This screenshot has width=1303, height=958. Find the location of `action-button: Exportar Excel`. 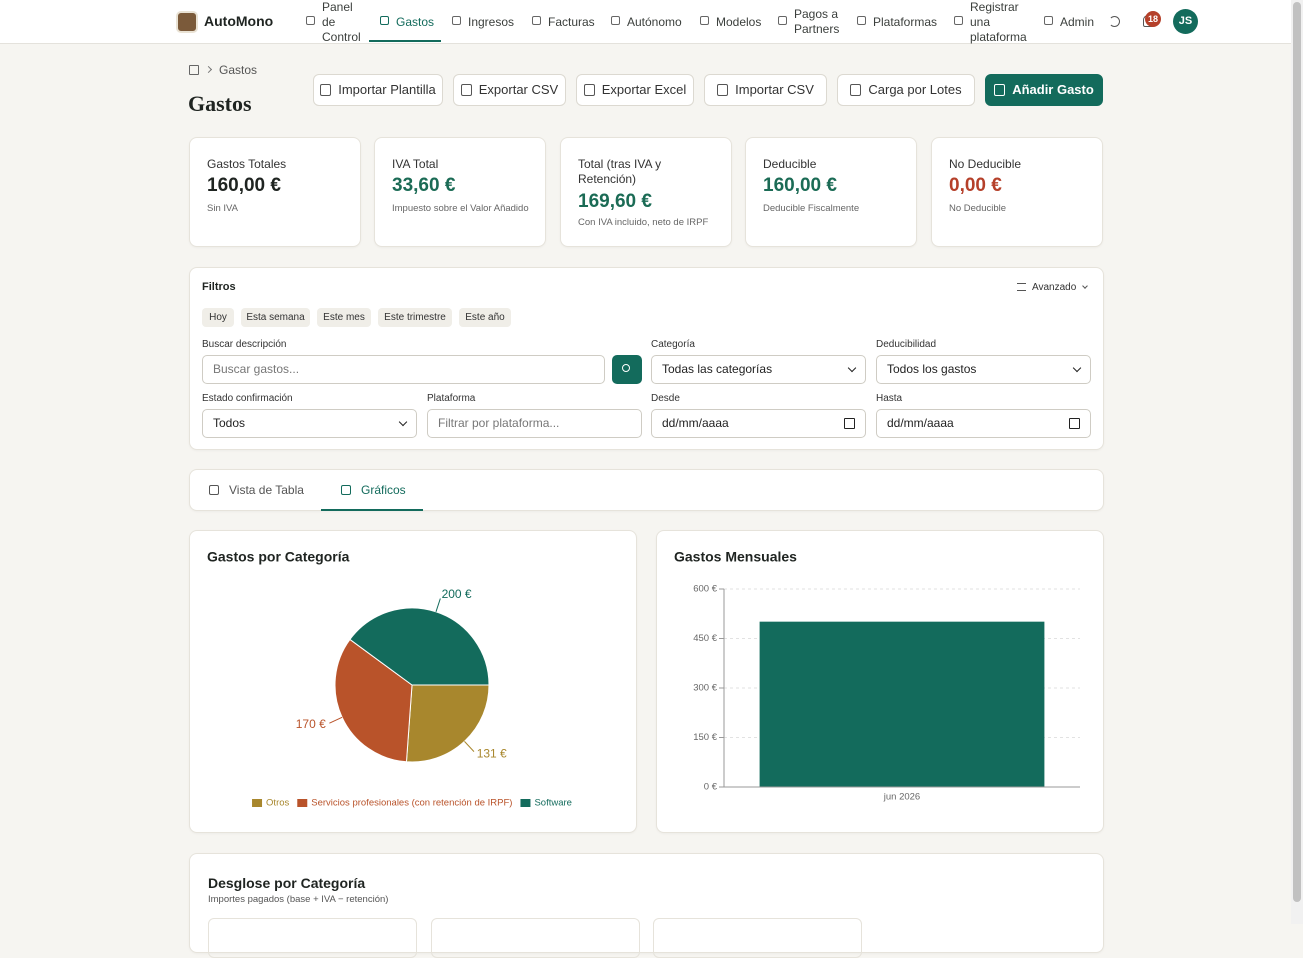

action-button: Exportar Excel is located at coordinates (635, 90).